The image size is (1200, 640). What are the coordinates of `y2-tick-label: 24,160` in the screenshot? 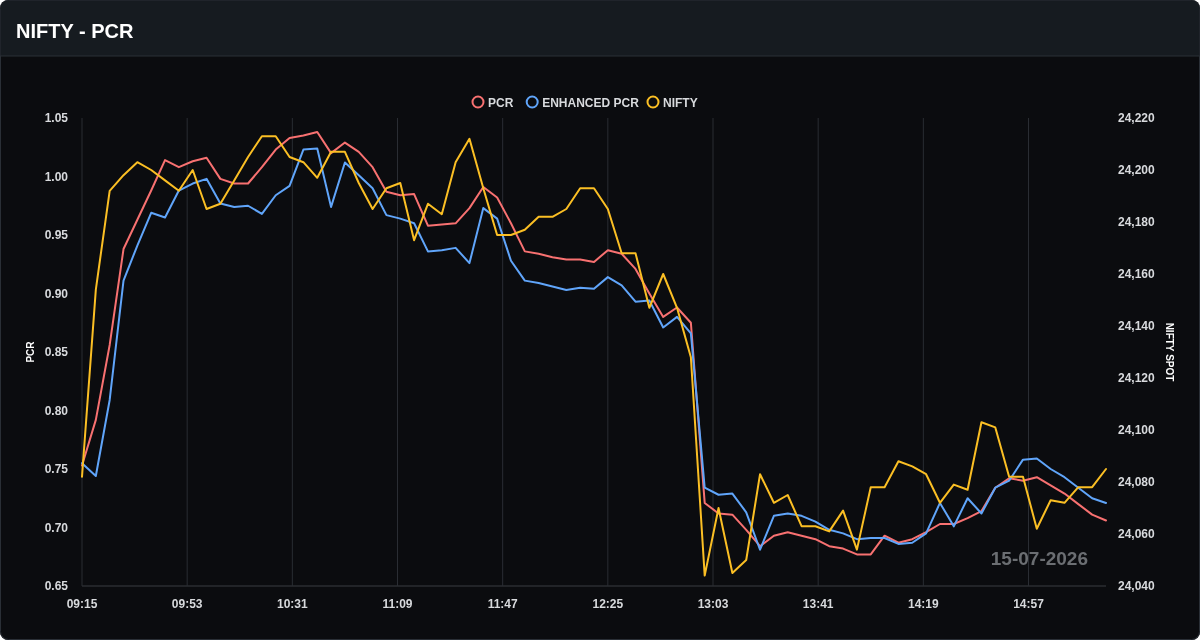 It's located at (1137, 274).